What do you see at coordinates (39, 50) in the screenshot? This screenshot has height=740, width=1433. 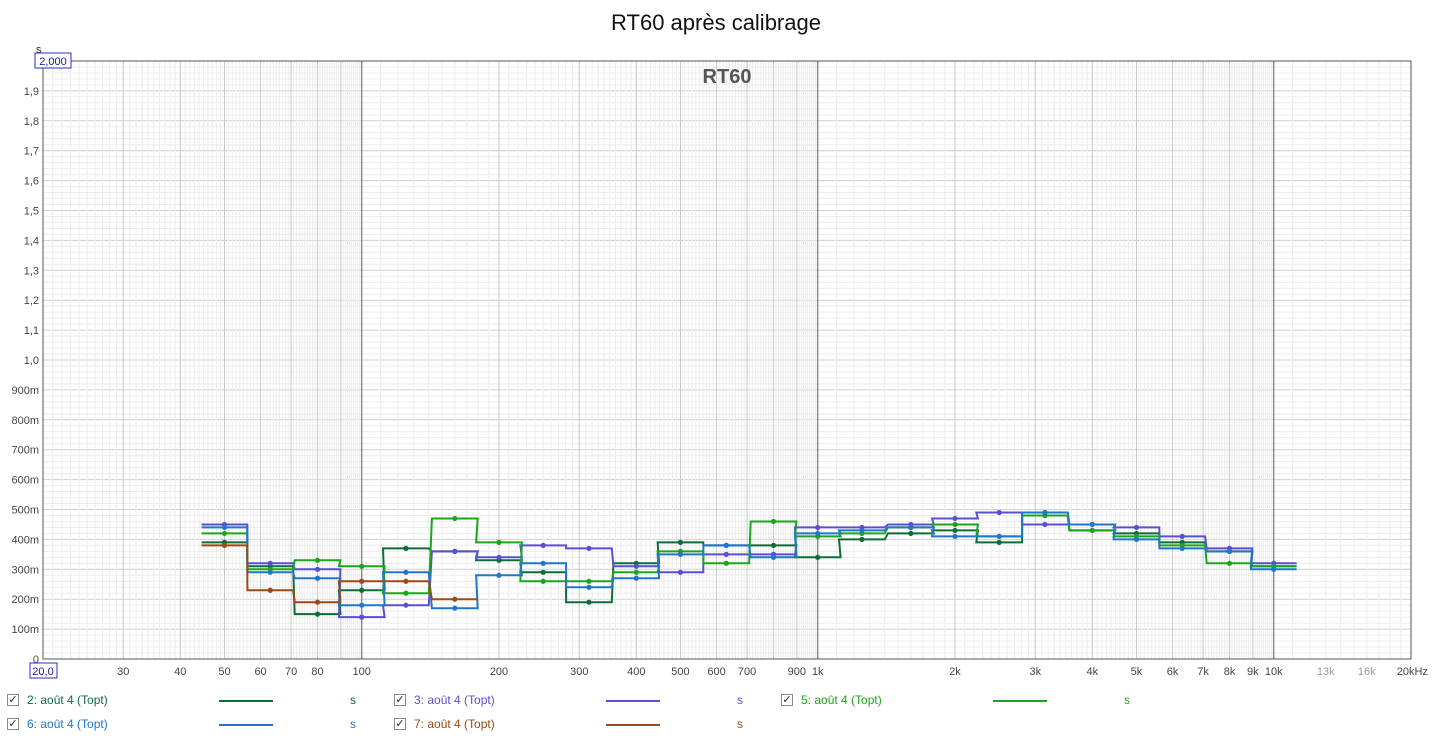 I see `y-axis-unit: s` at bounding box center [39, 50].